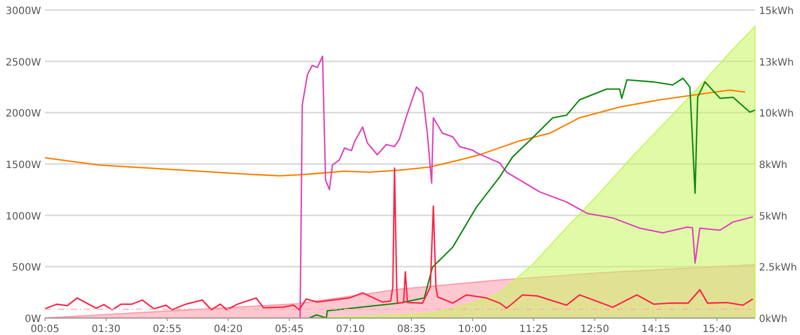 This screenshot has height=335, width=800. Describe the element at coordinates (289, 329) in the screenshot. I see `x-tick-label: 05:45` at that location.